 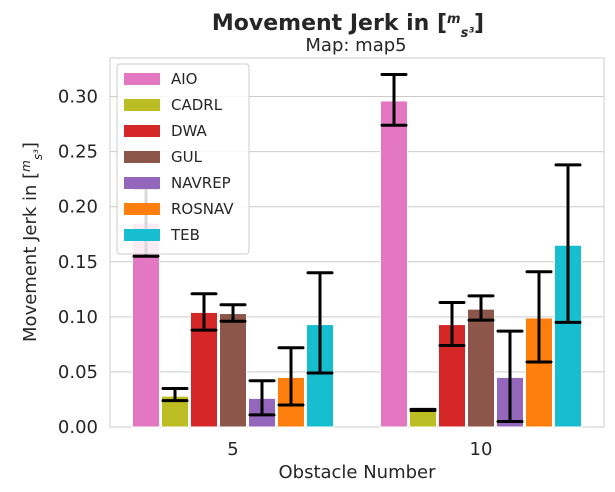 I want to click on y-tick-label: 0.30, so click(x=78, y=97).